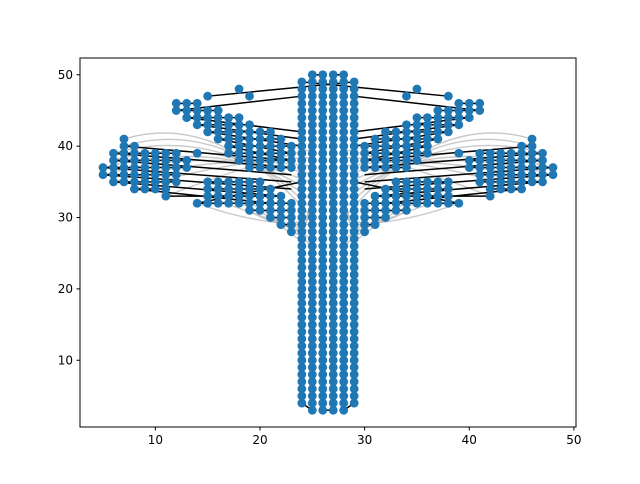 This screenshot has height=484, width=640. What do you see at coordinates (259, 440) in the screenshot?
I see `x-tick-label: 20` at bounding box center [259, 440].